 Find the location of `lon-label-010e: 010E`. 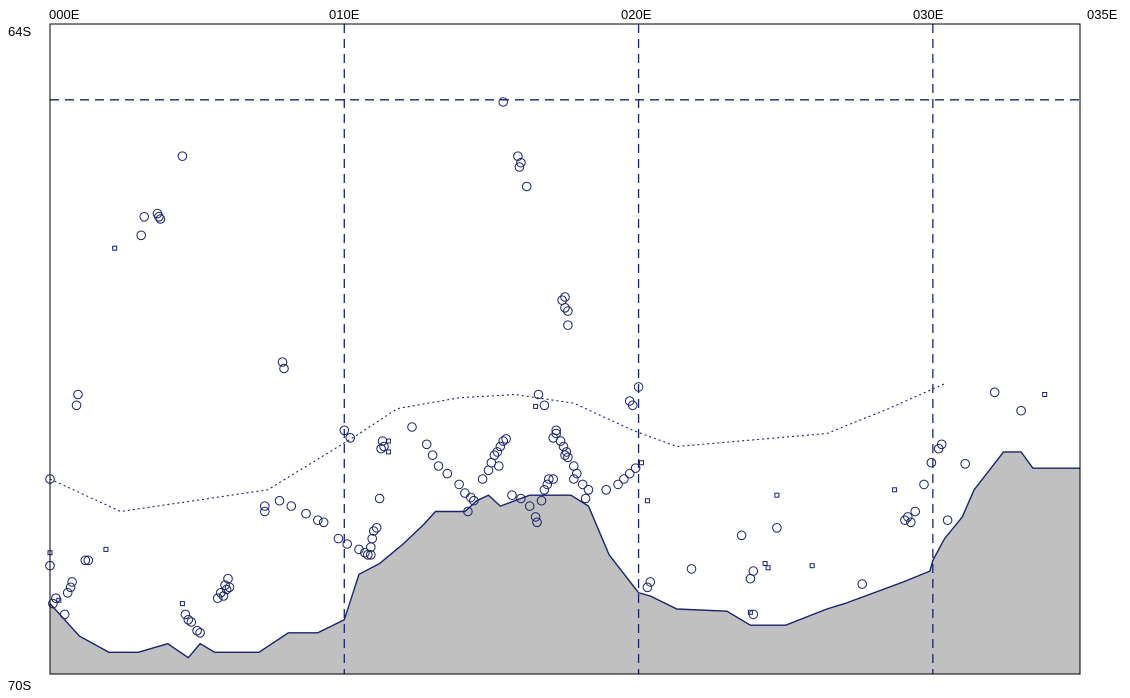

lon-label-010e: 010E is located at coordinates (344, 14).